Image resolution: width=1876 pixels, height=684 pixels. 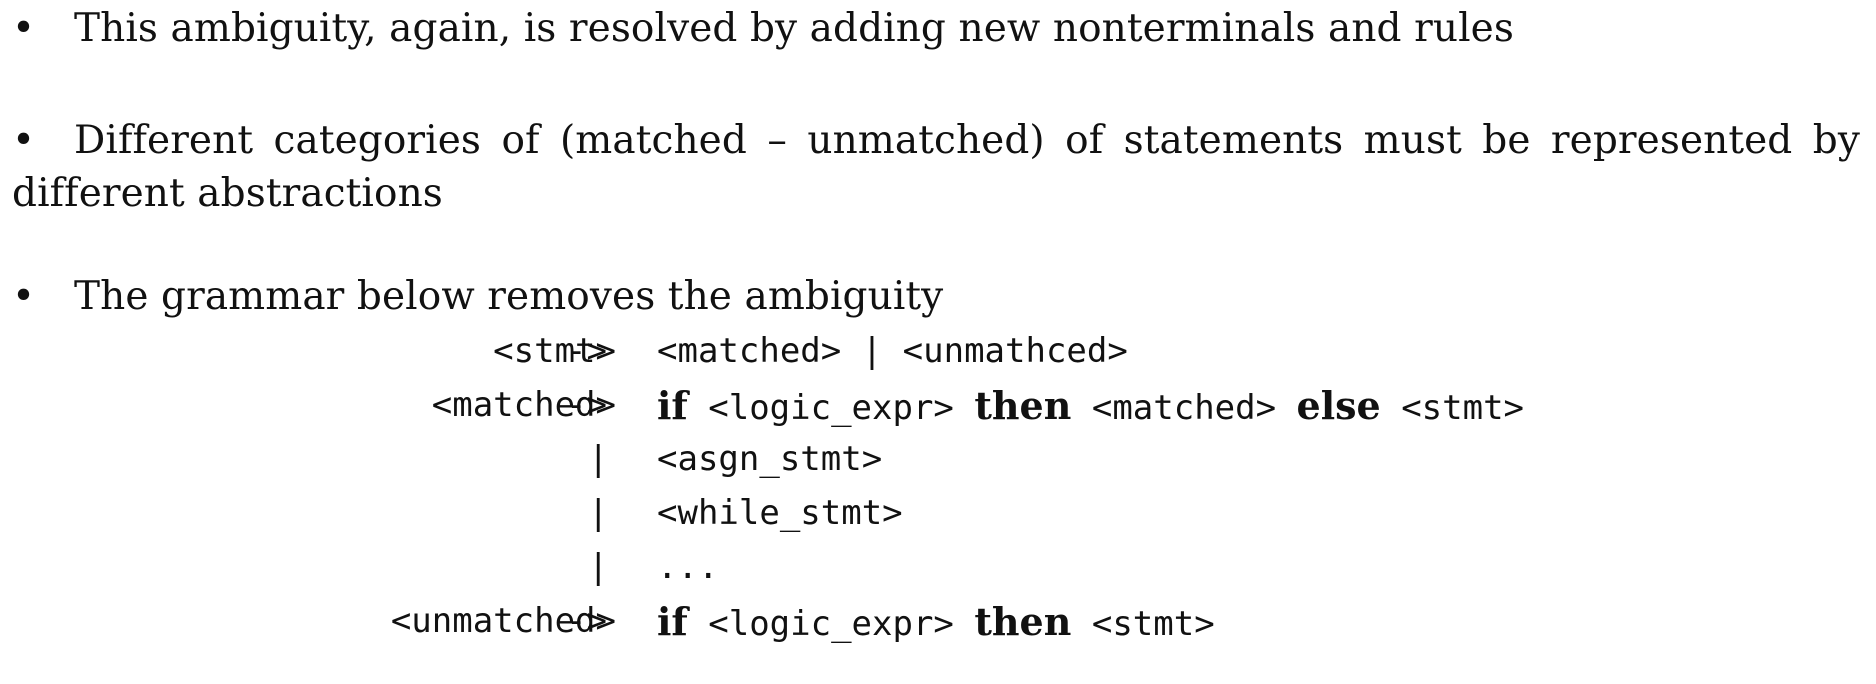 I want to click on rule-rhs: <asgn_stmt>, so click(x=769, y=459).